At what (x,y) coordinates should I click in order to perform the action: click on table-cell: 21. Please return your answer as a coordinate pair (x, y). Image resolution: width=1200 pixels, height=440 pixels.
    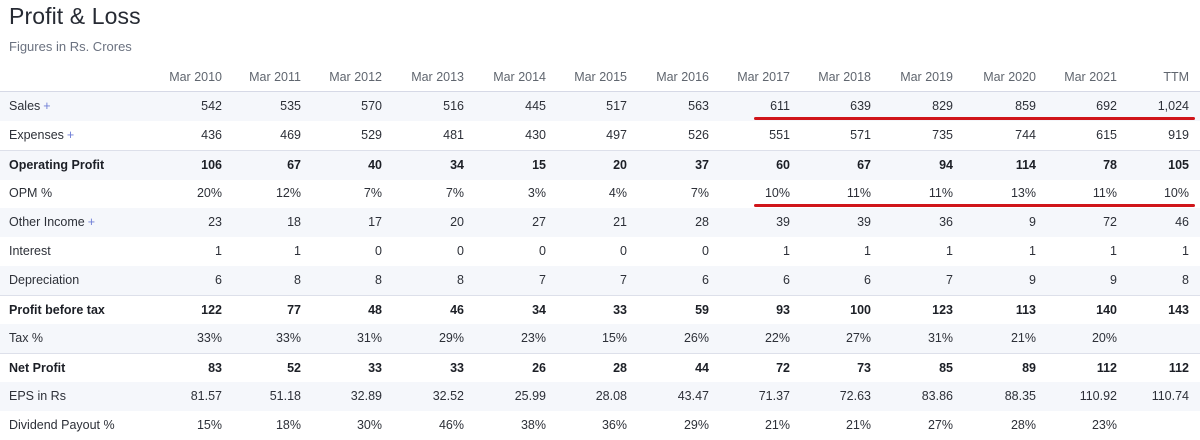
    Looking at the image, I should click on (620, 222).